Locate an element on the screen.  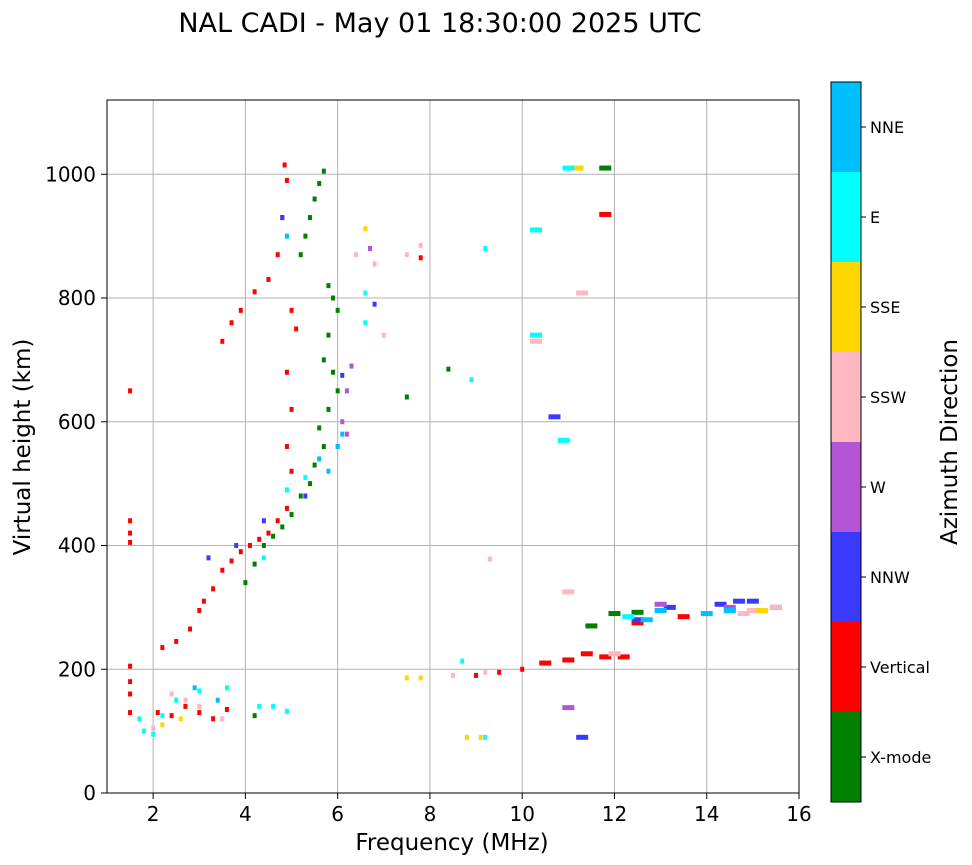
colorbar-tick-label: SSW is located at coordinates (888, 397).